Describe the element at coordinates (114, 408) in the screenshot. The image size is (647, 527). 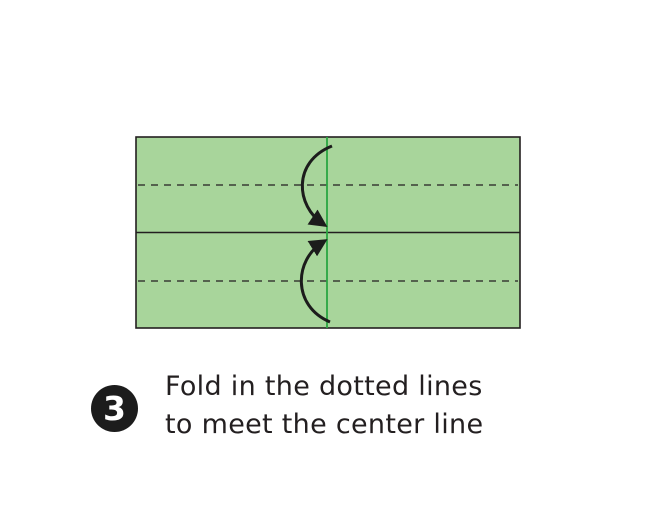
I see `step-number-badge: 3` at that location.